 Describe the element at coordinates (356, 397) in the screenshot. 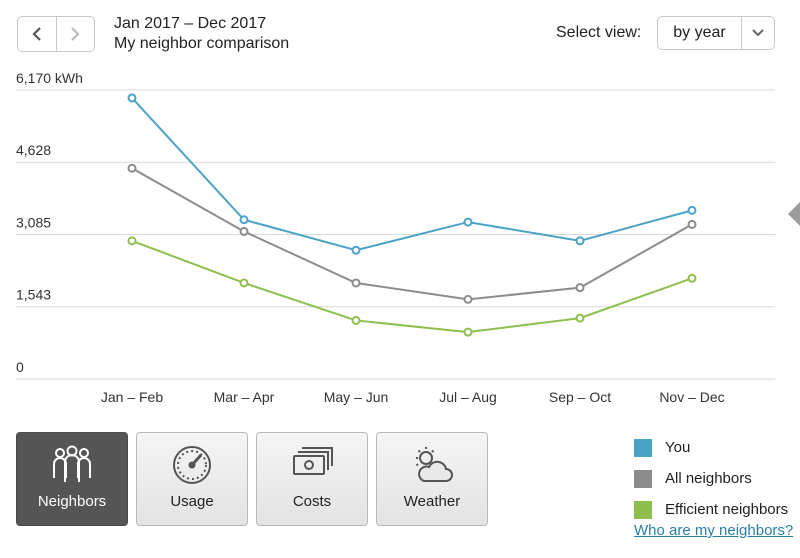

I see `x-tick-label: May – Jun` at that location.